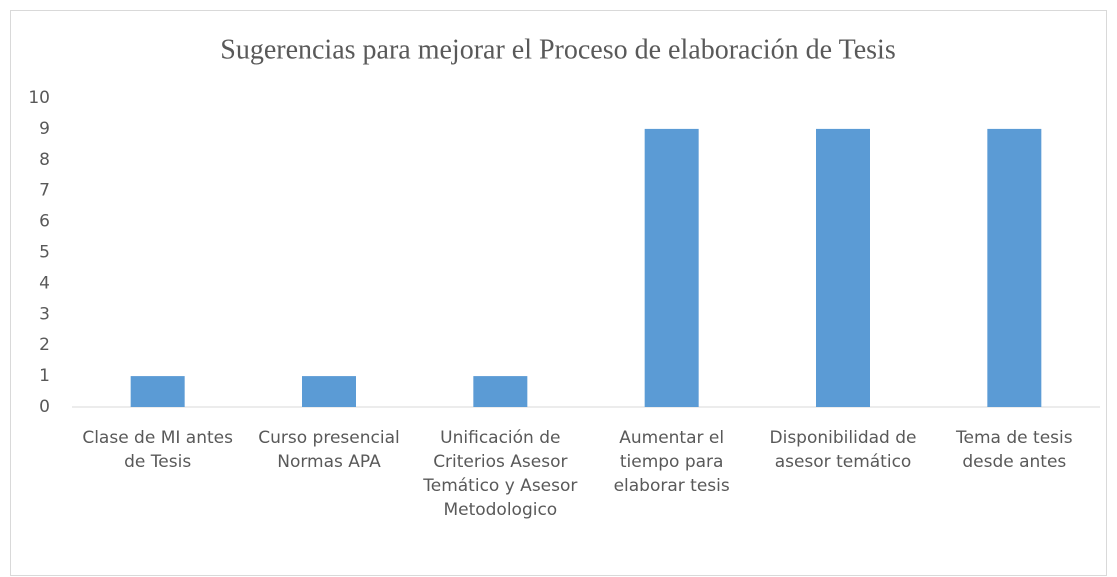 Image resolution: width=1117 pixels, height=577 pixels. What do you see at coordinates (44, 191) in the screenshot?
I see `y-tick-label: 7` at bounding box center [44, 191].